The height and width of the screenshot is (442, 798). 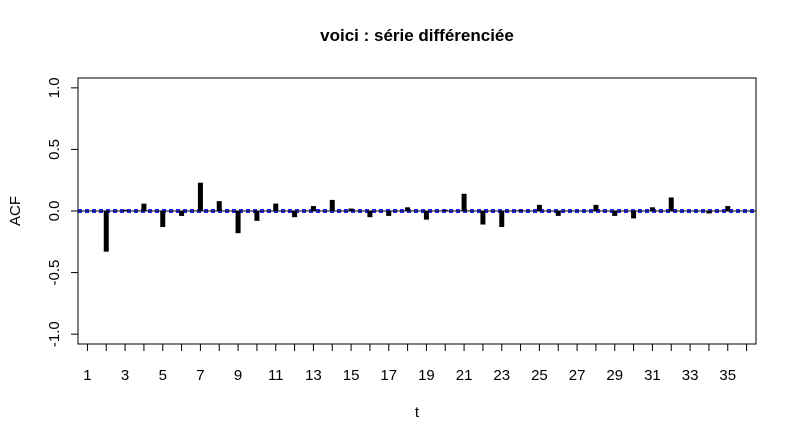 I want to click on y-tick-label: -0.5, so click(x=54, y=273).